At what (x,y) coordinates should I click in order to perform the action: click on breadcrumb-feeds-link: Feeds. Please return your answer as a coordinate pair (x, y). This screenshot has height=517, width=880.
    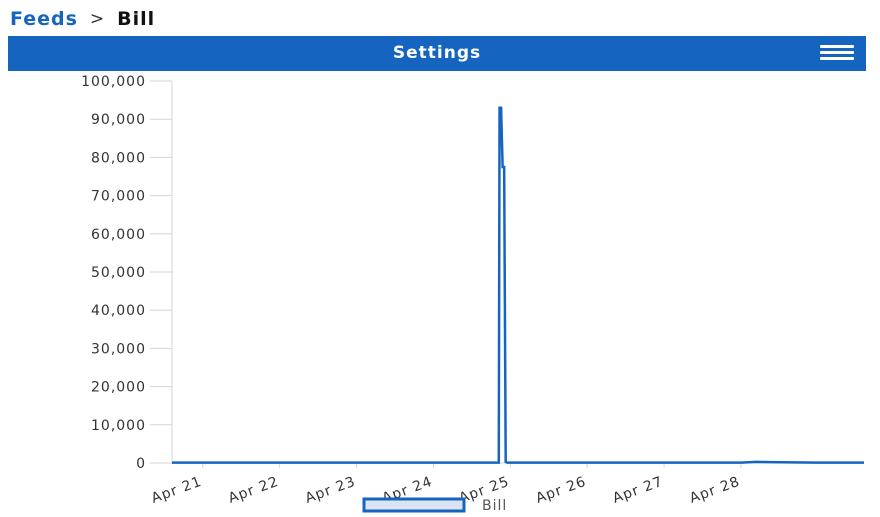
    Looking at the image, I should click on (44, 19).